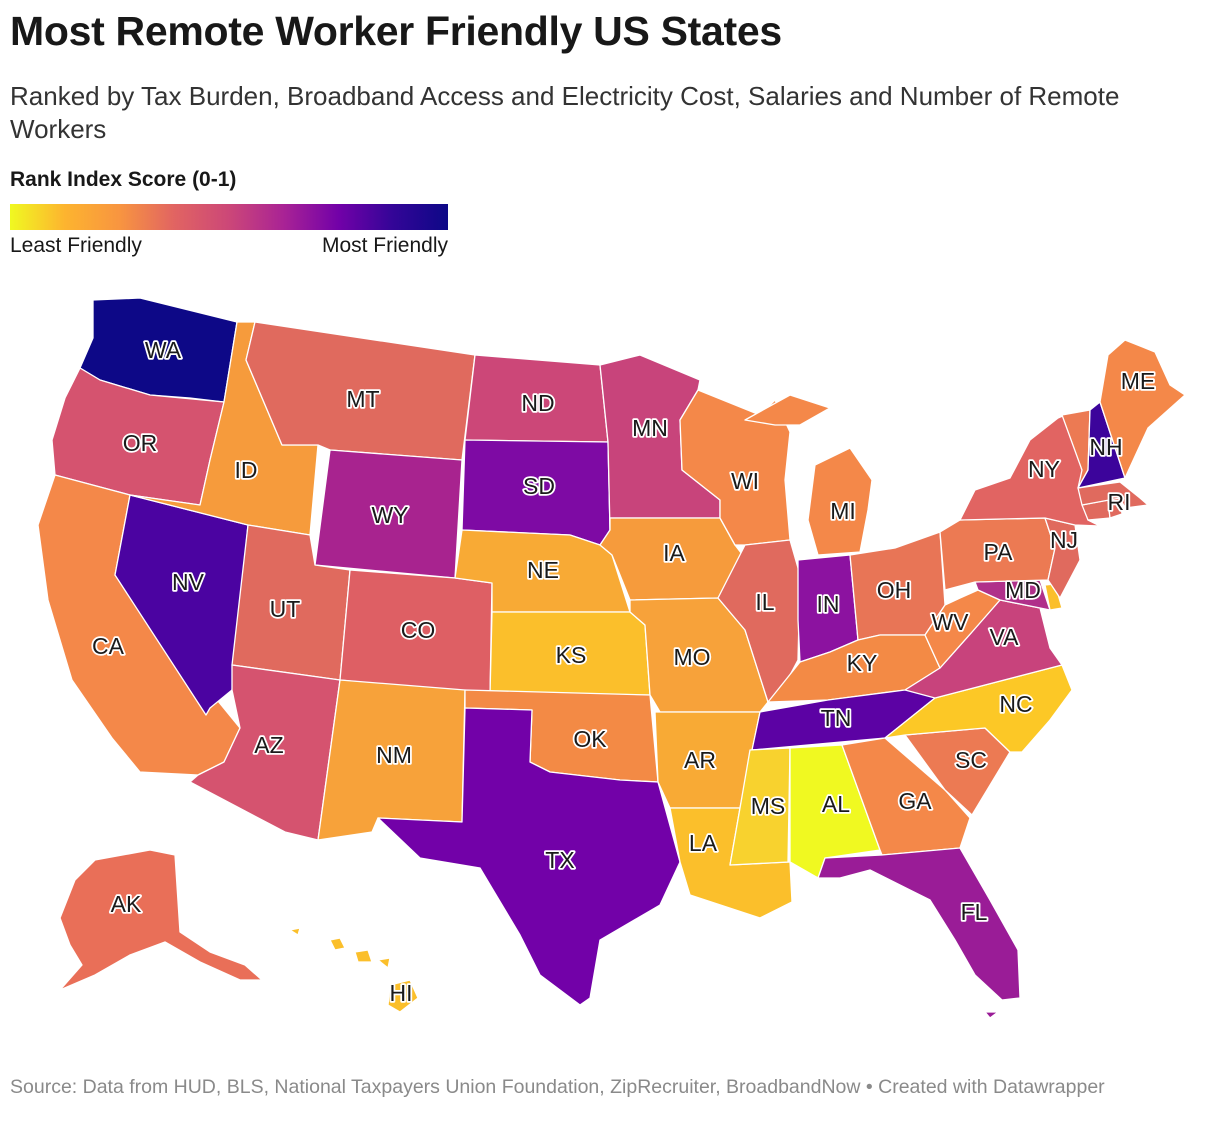 Image resolution: width=1220 pixels, height=1136 pixels. What do you see at coordinates (285, 609) in the screenshot?
I see `label-UT: UT` at bounding box center [285, 609].